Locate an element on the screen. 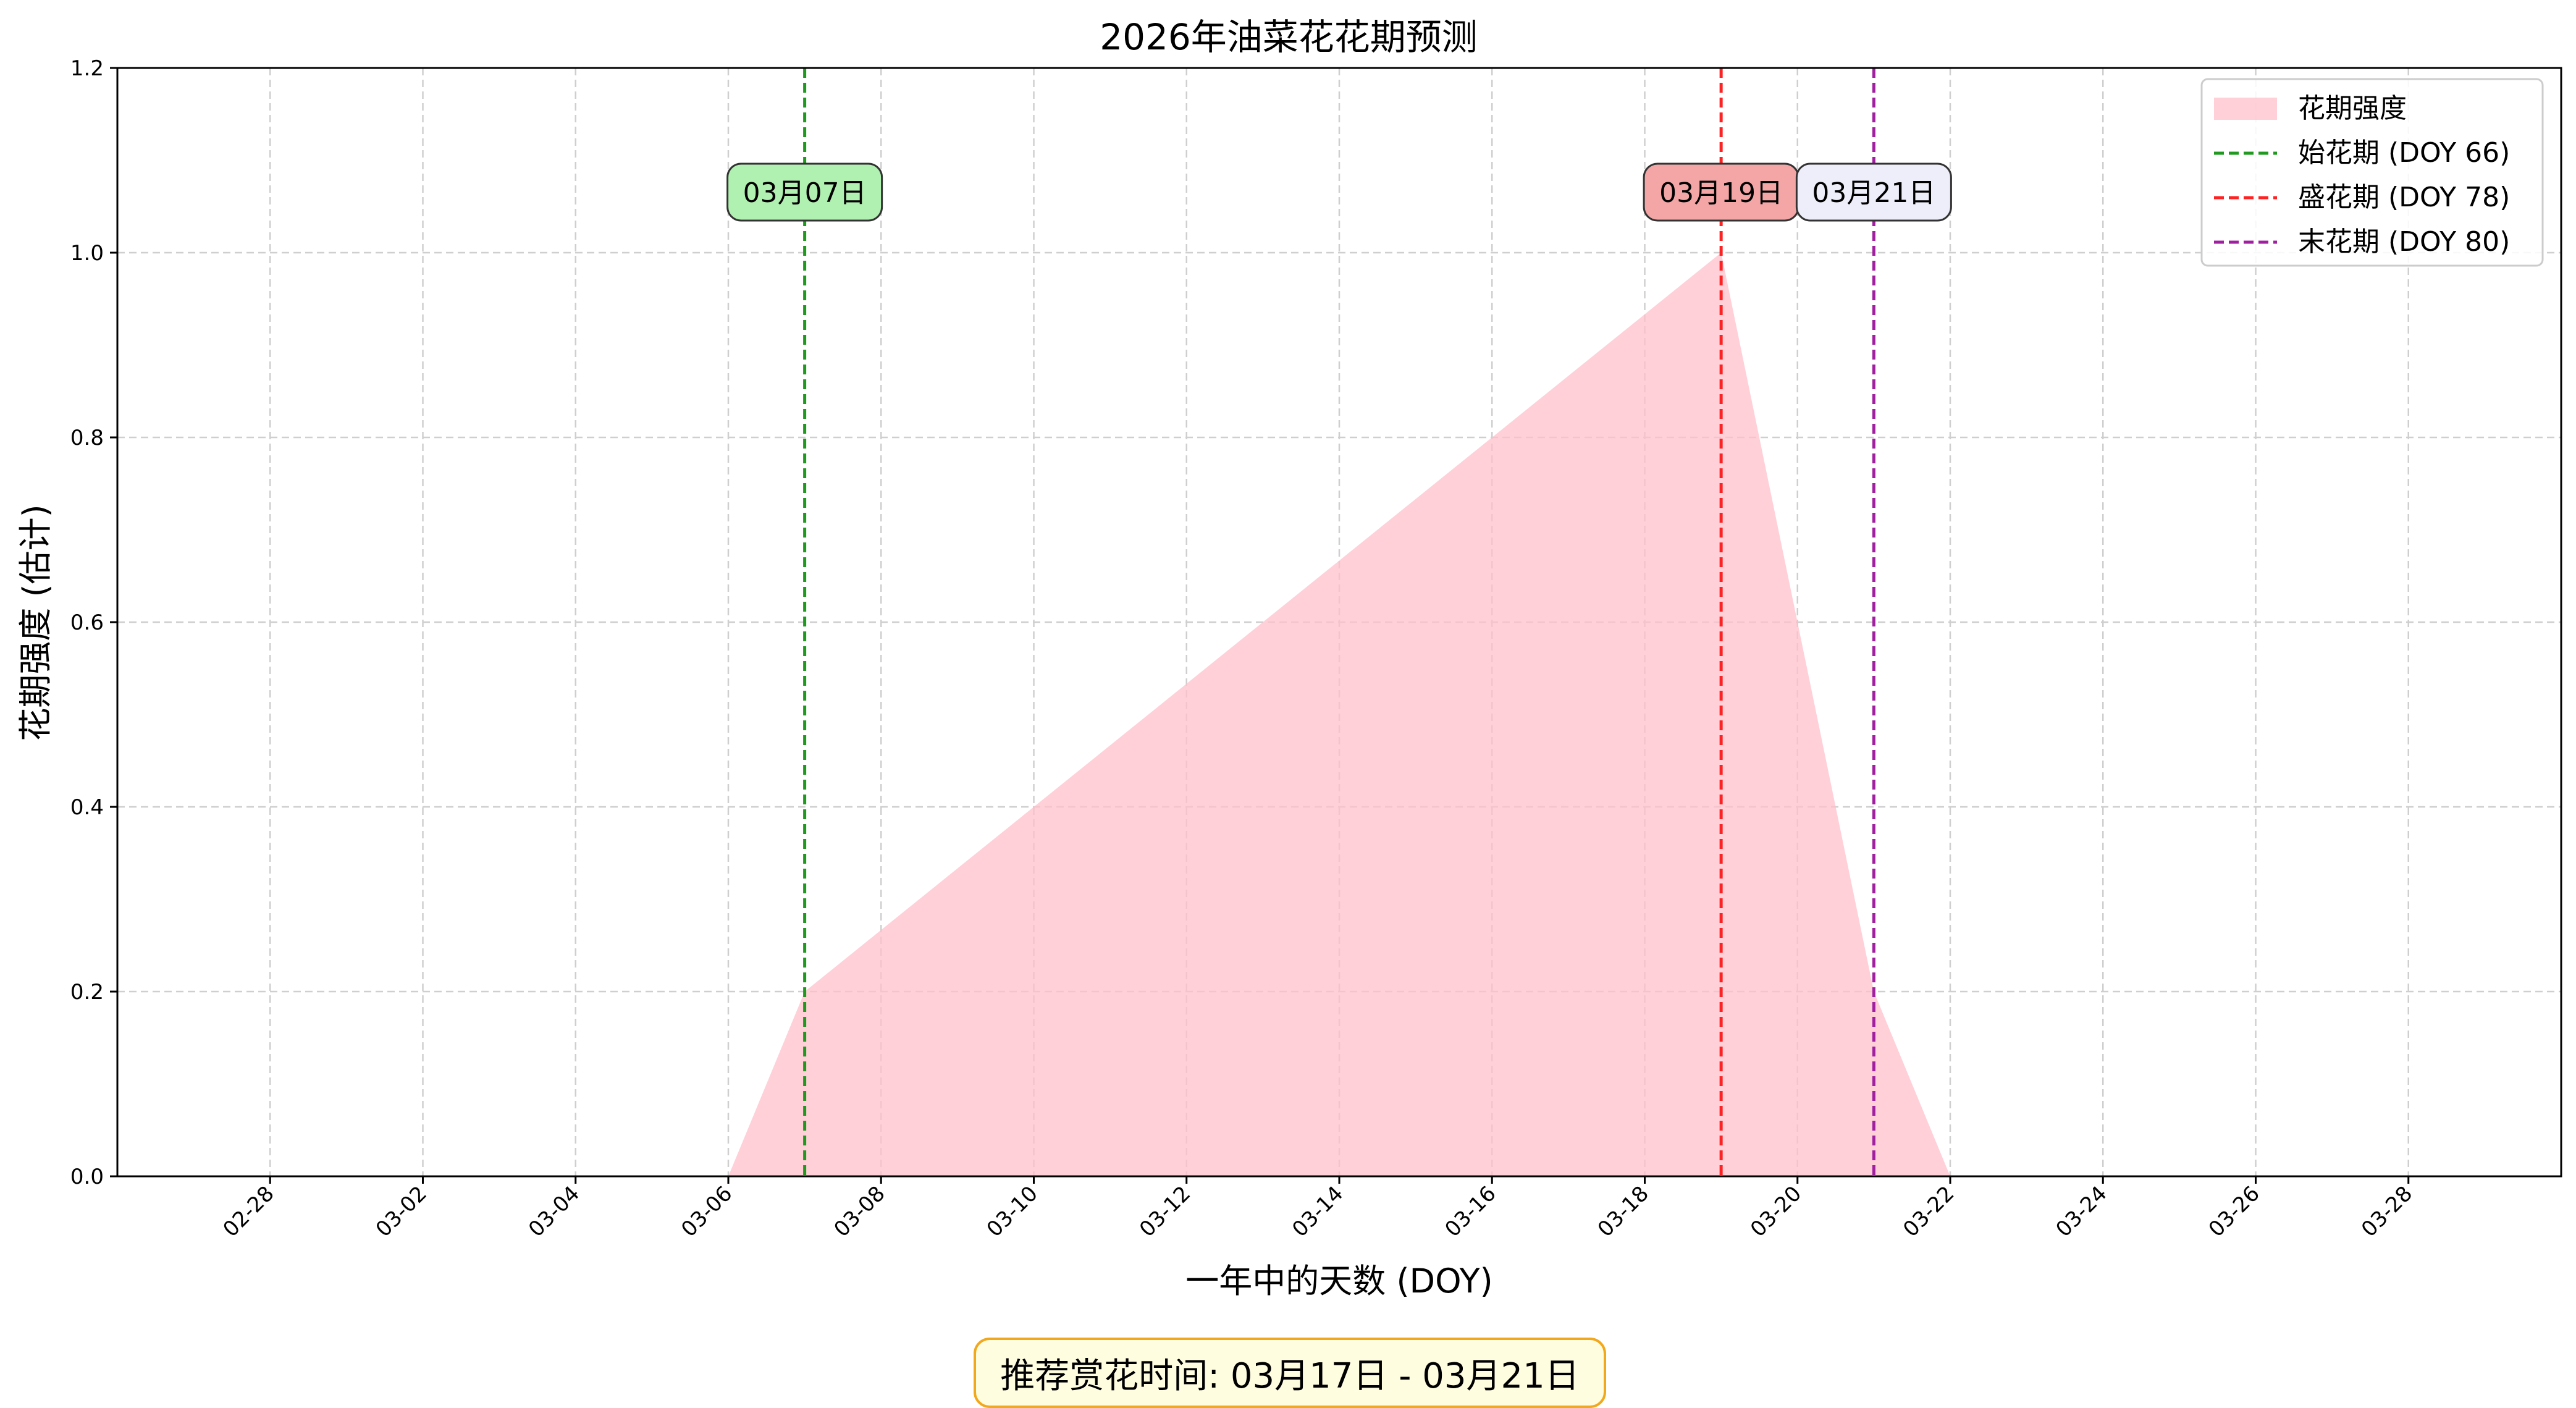  y-axis-label: 花期强度 (估计) is located at coordinates (35, 622).